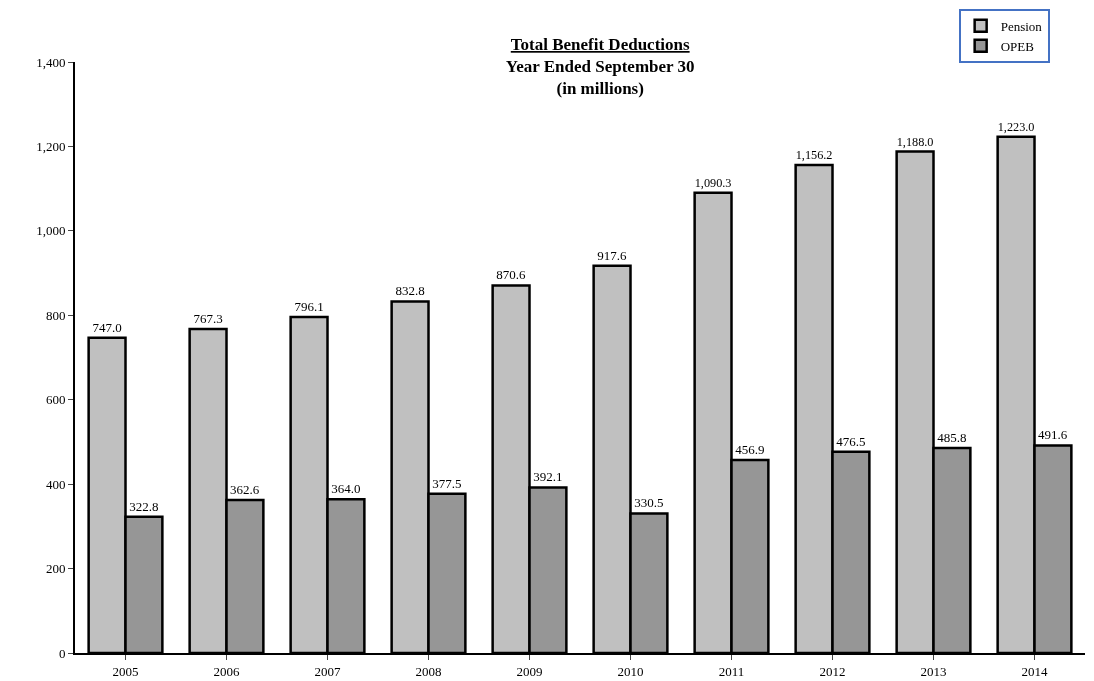  Describe the element at coordinates (62, 653) in the screenshot. I see `y-tick-label: 0` at that location.